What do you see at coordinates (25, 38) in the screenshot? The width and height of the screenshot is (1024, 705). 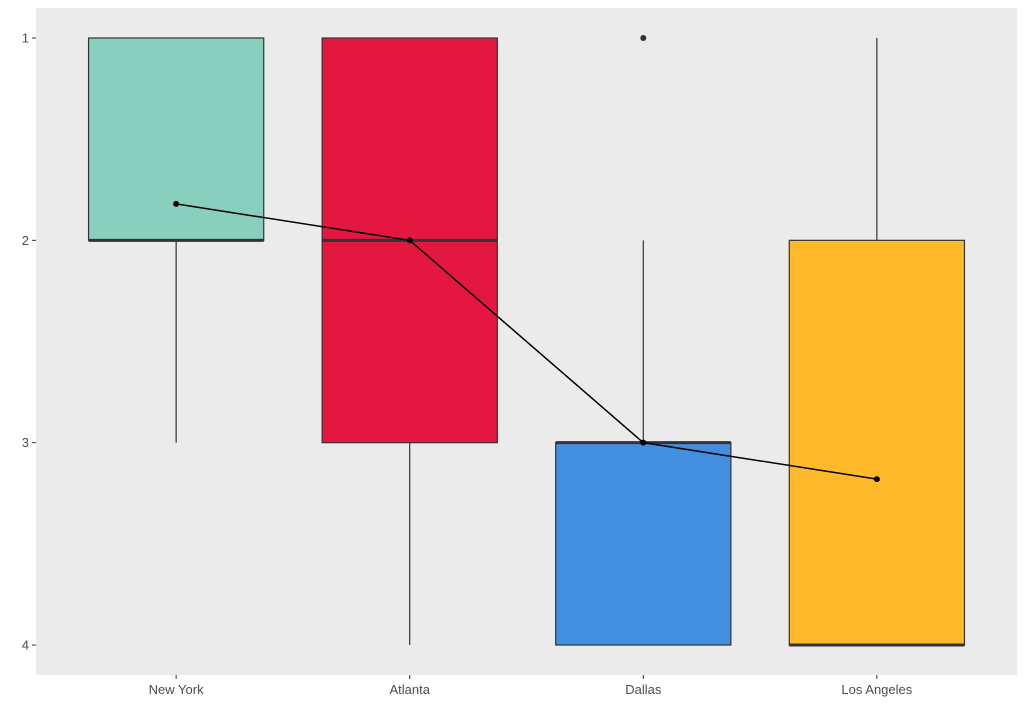 I see `y-tick-label: 1` at bounding box center [25, 38].